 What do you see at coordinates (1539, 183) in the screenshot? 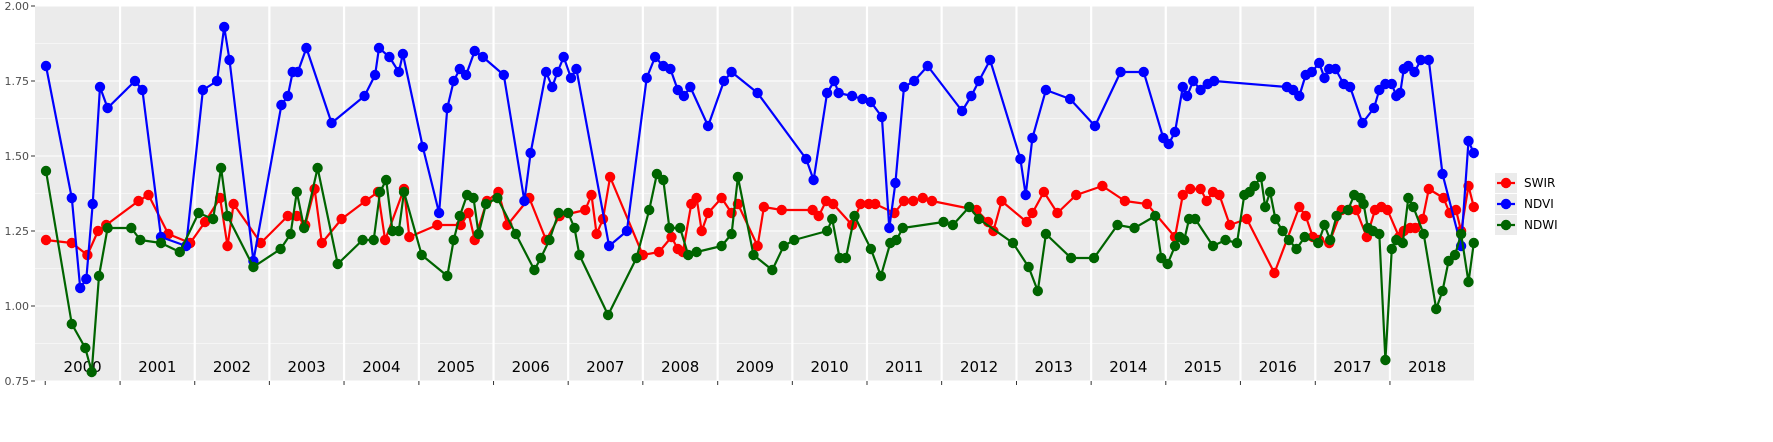
I see `legend-label-swir: SWIR` at bounding box center [1539, 183].